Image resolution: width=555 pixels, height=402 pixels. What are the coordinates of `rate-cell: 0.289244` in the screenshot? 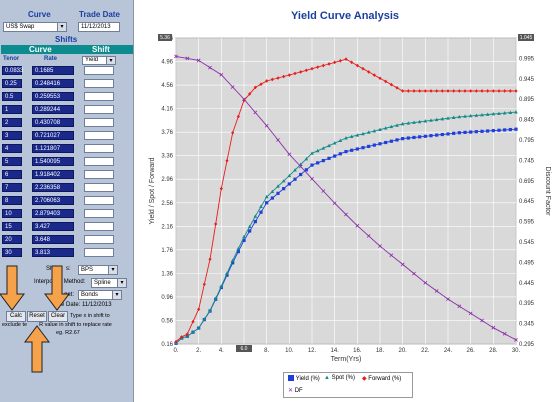 It's located at (53, 109).